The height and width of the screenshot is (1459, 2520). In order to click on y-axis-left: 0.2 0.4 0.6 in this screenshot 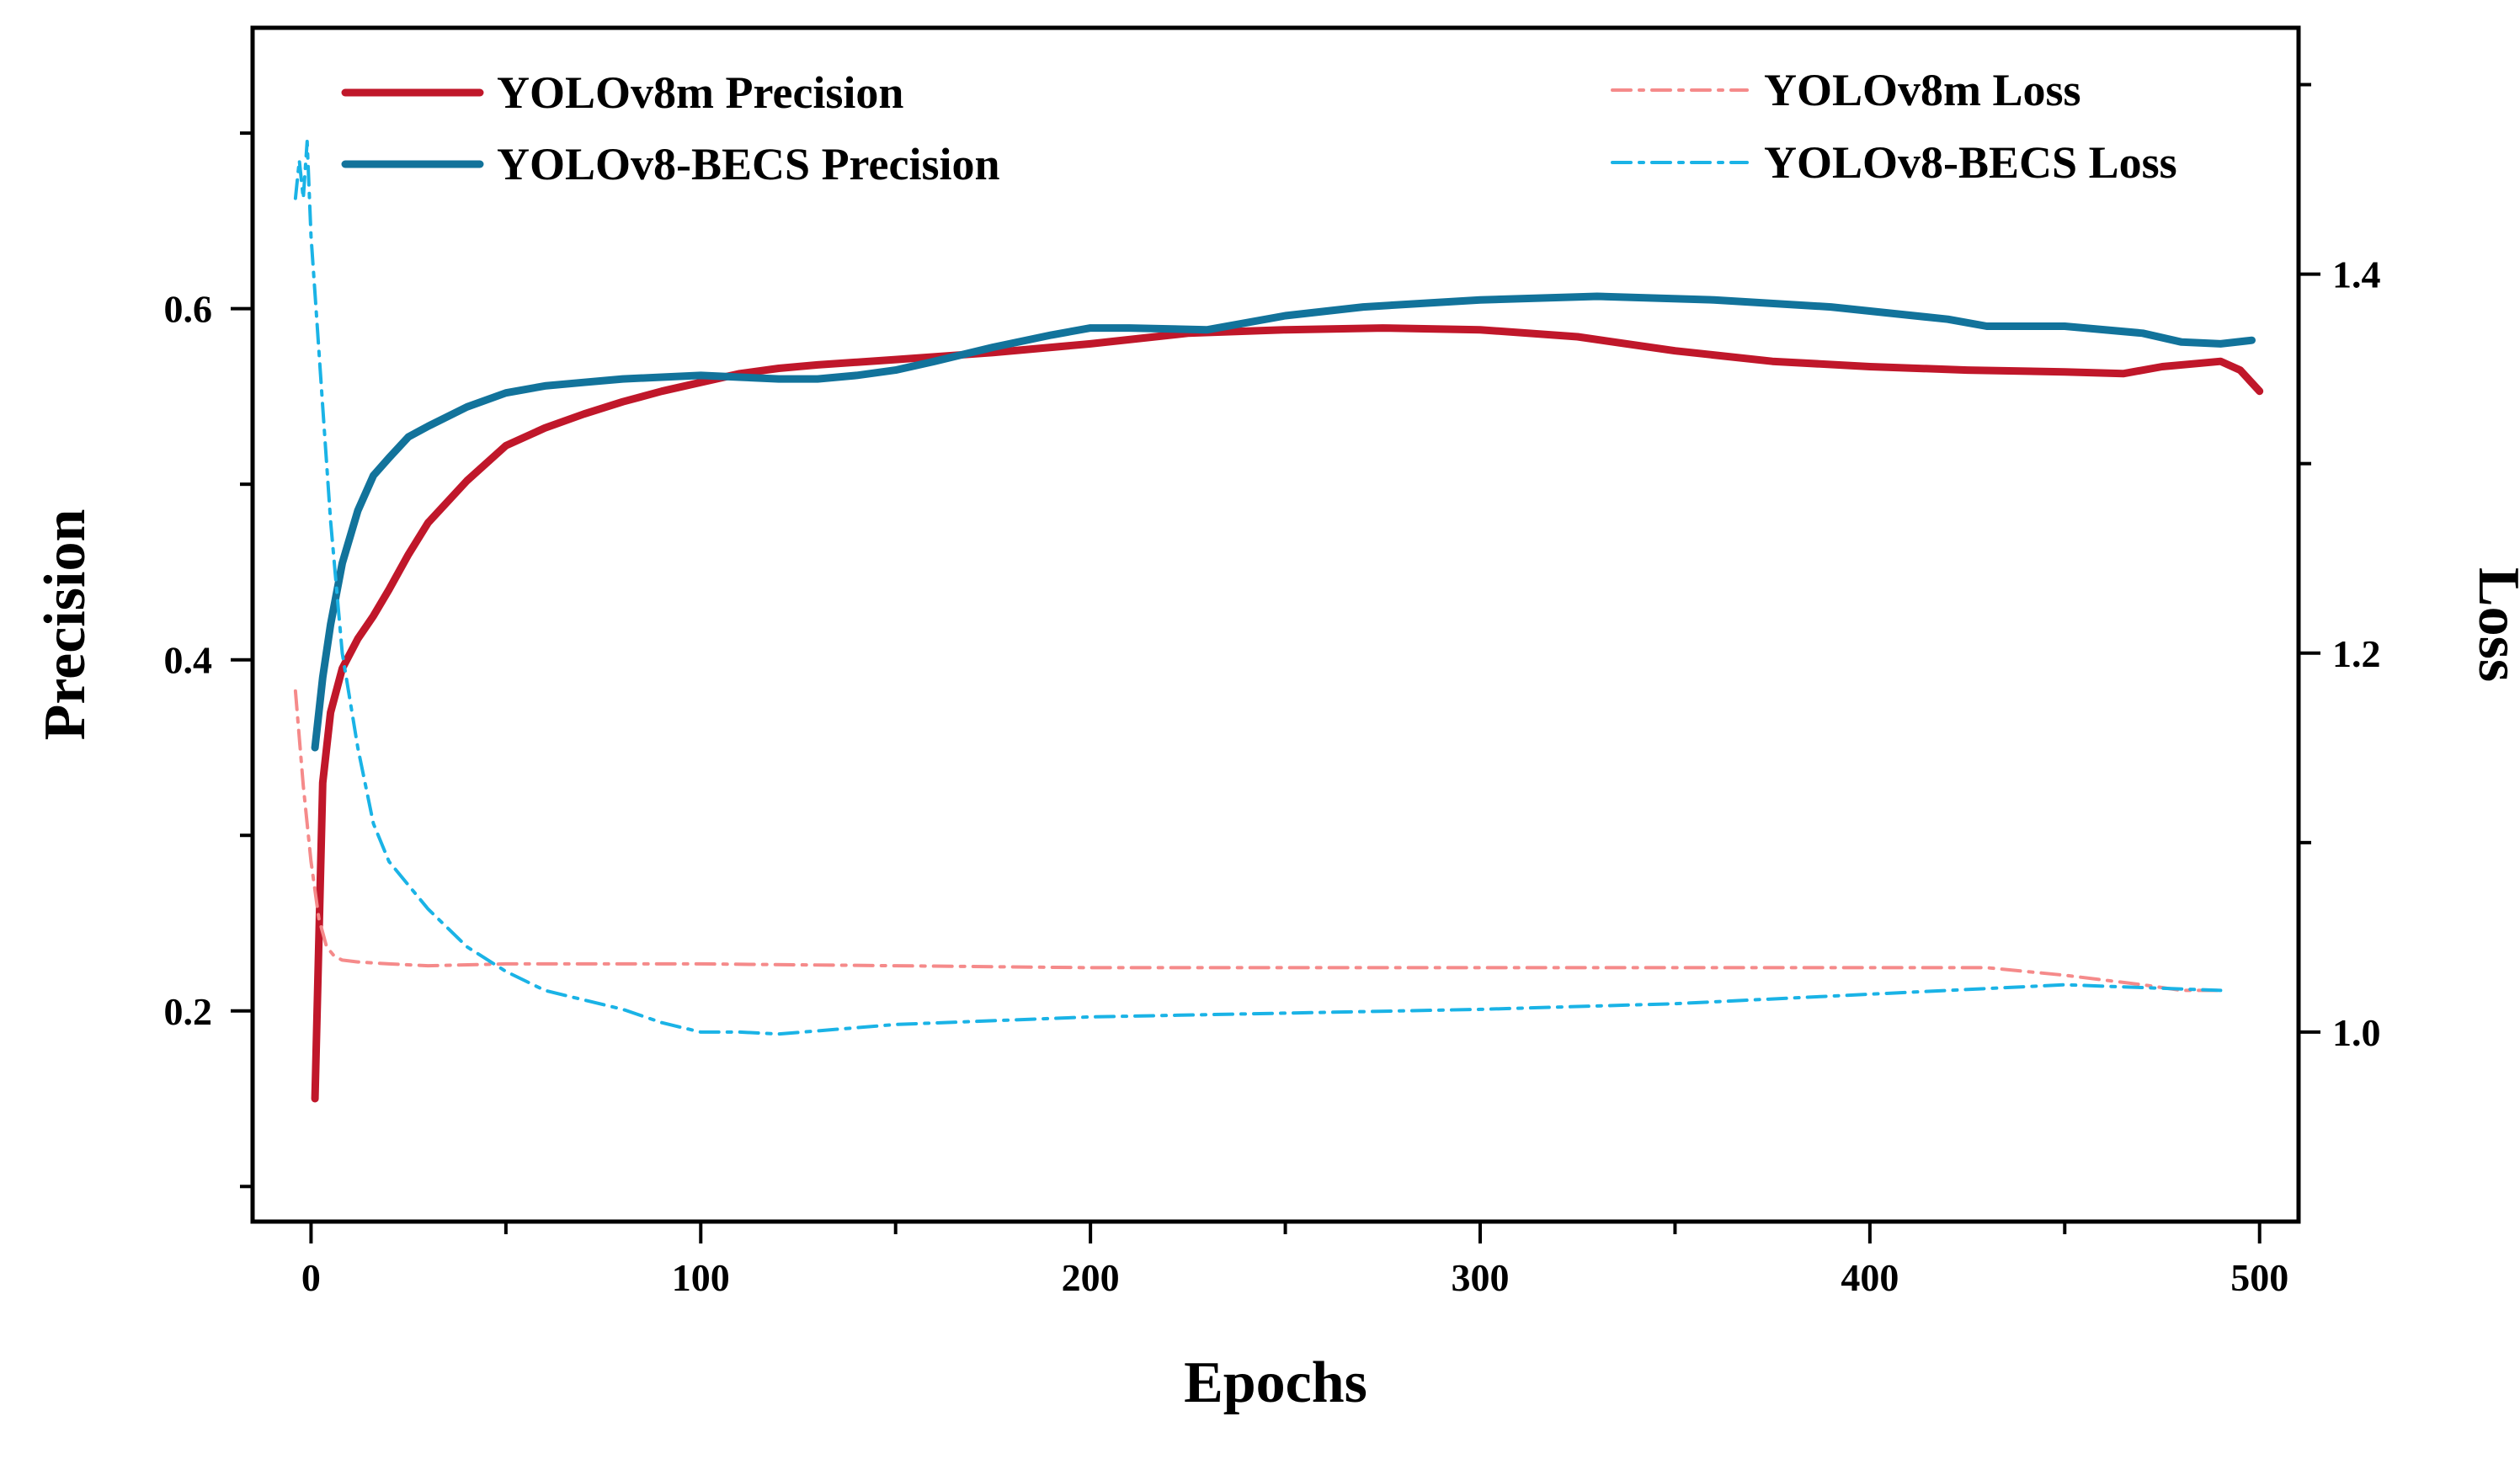, I will do `click(208, 660)`.